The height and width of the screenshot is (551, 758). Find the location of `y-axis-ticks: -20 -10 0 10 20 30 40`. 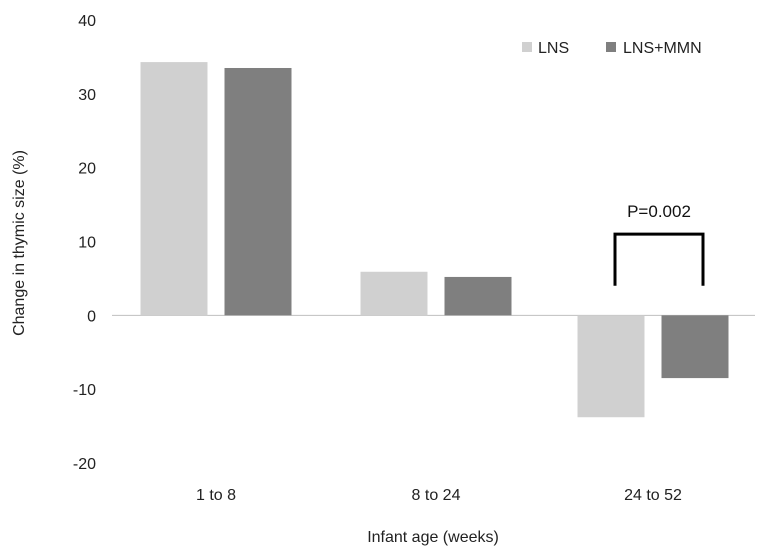

y-axis-ticks: -20 -10 0 10 20 30 40 is located at coordinates (84, 243).